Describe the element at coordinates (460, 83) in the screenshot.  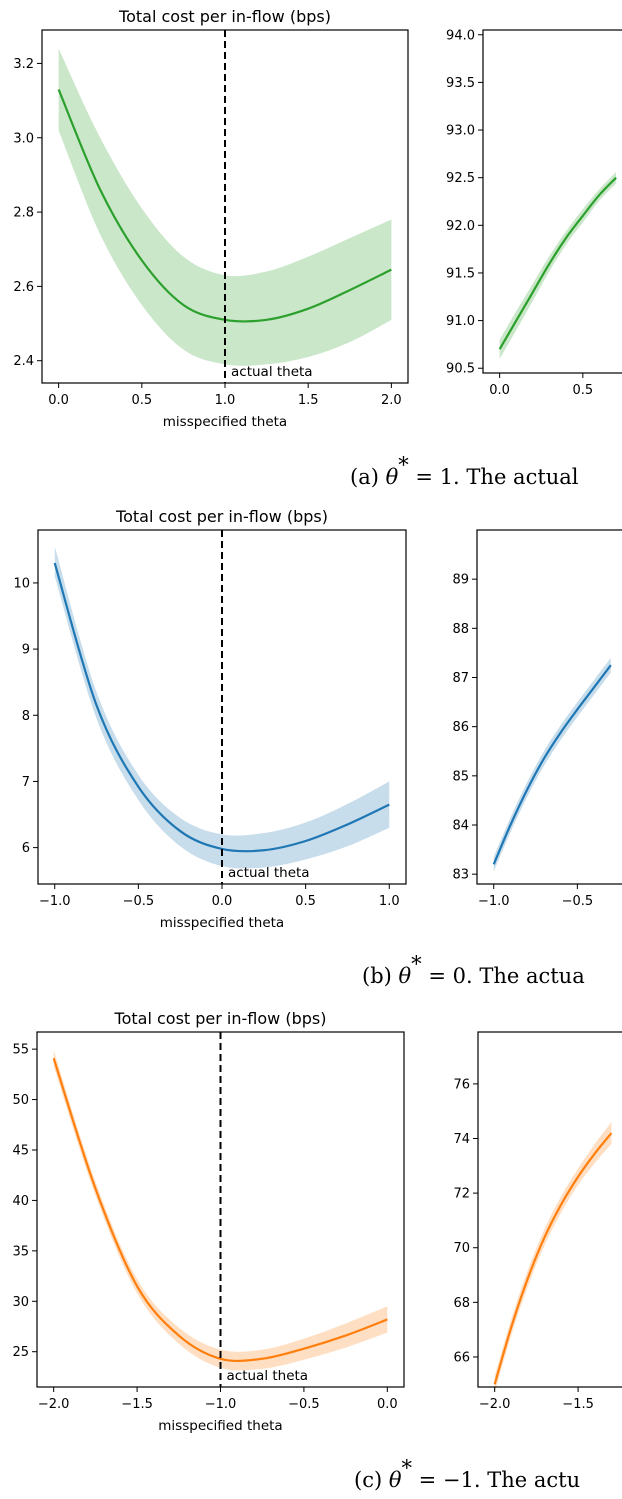
I see `y-tick-label: 93.5` at that location.